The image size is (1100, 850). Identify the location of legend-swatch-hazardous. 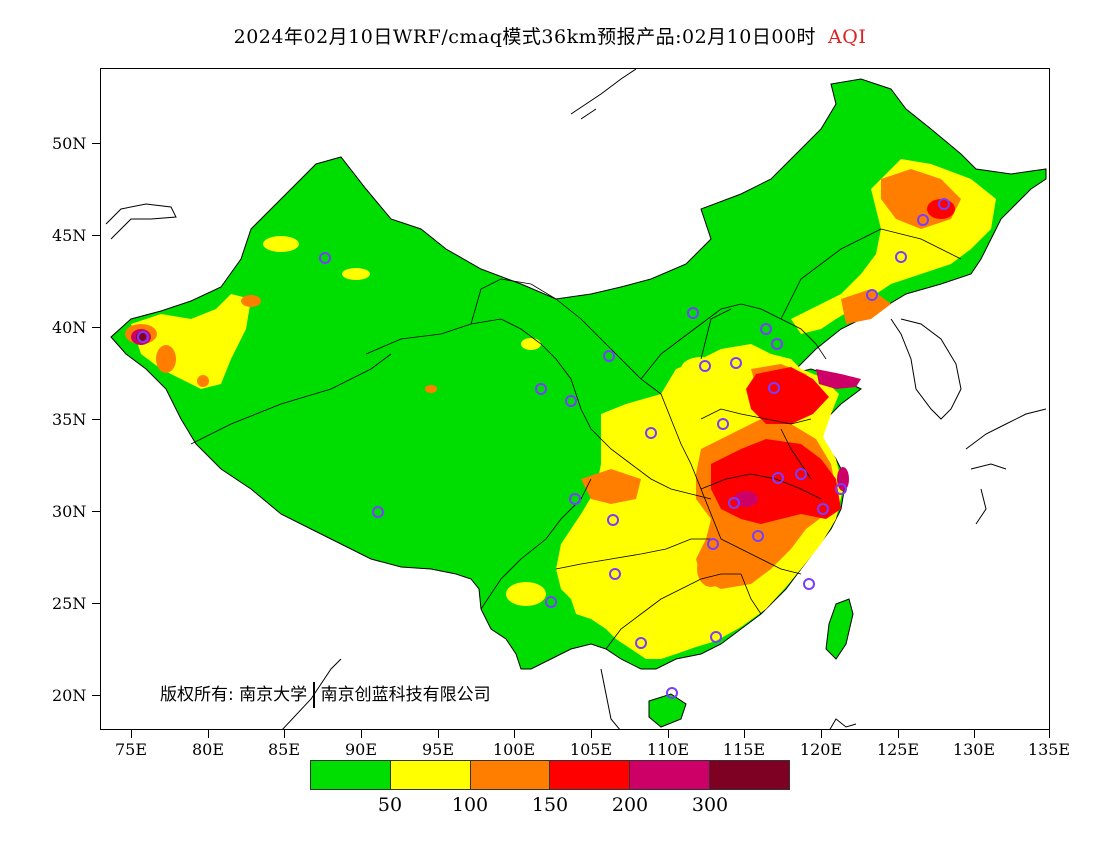
(749, 775).